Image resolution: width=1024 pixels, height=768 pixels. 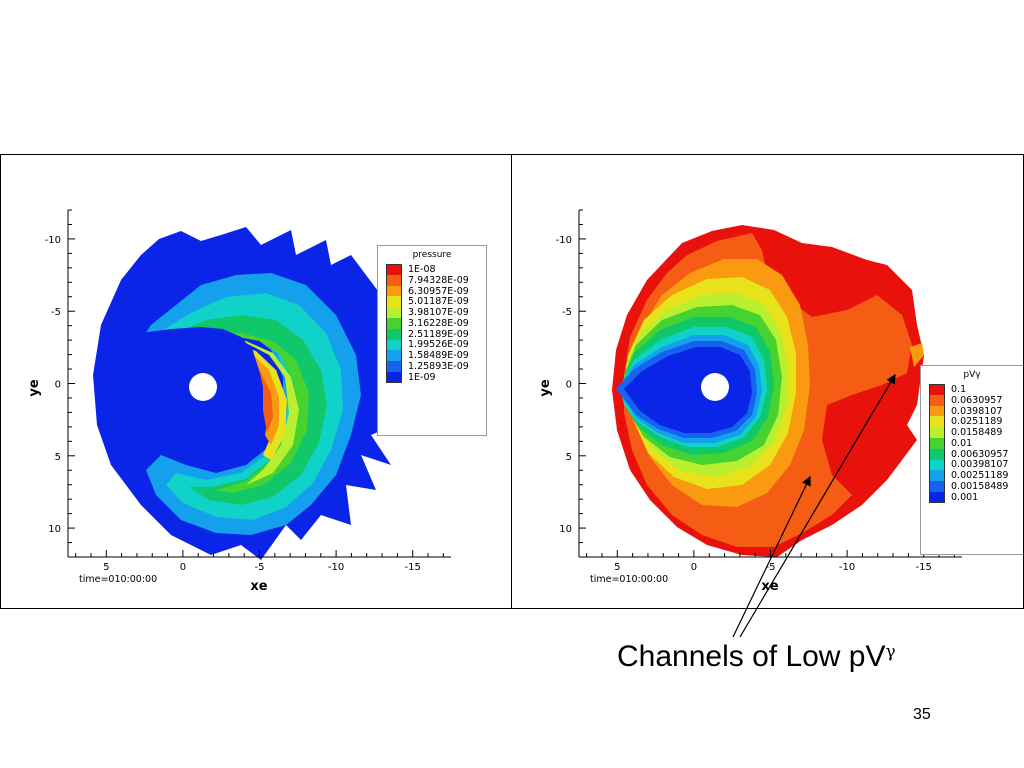 I want to click on legend-label: 1E-08, so click(x=422, y=269).